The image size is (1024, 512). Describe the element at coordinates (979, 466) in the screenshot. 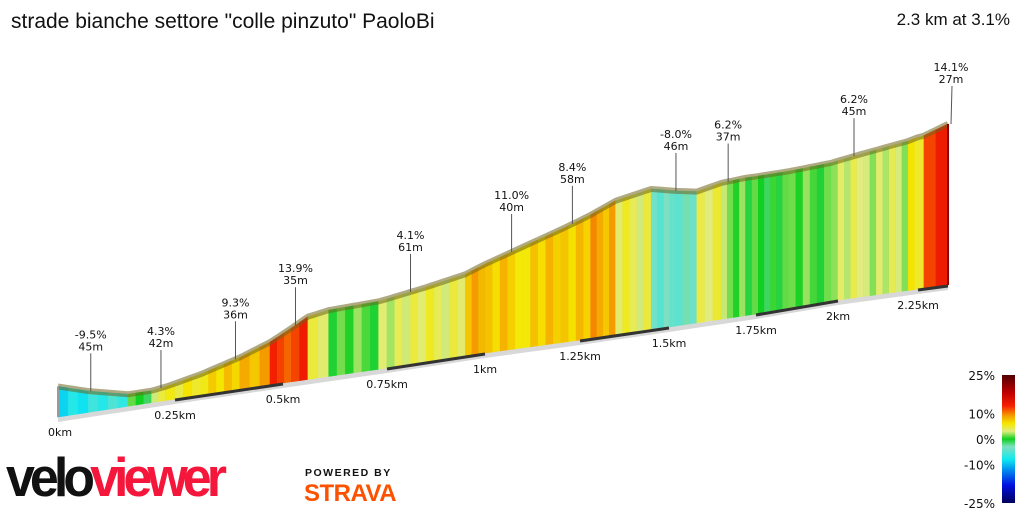

I see `legend-label: -10%` at that location.